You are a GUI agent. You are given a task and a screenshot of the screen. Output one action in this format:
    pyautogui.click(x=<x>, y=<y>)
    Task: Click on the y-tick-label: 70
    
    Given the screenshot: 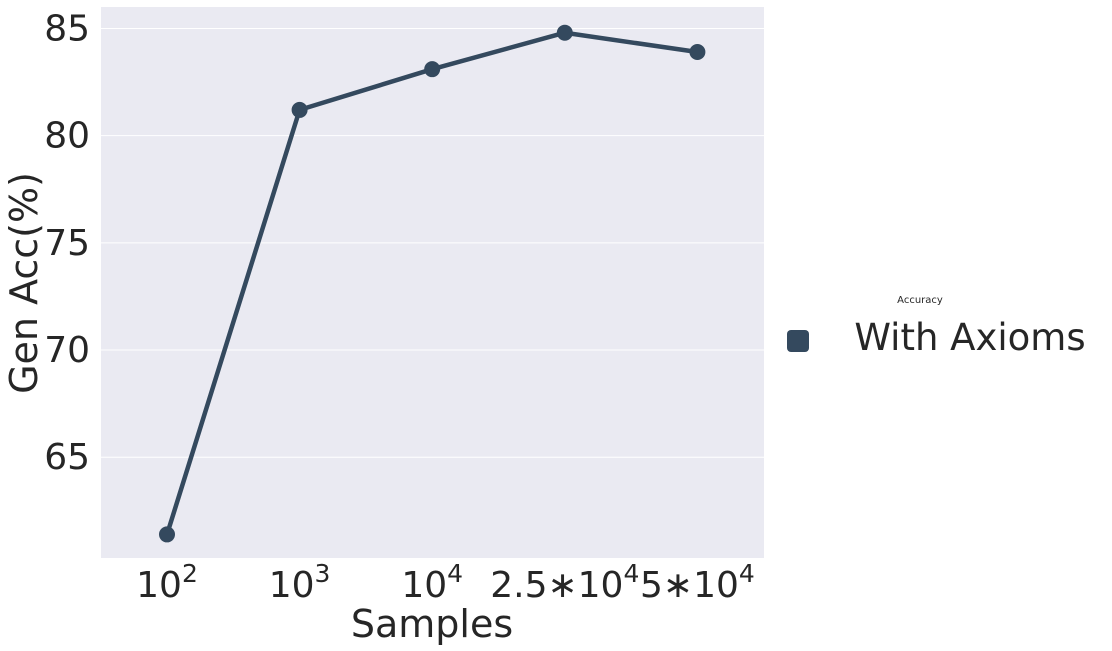 What is the action you would take?
    pyautogui.click(x=67, y=350)
    